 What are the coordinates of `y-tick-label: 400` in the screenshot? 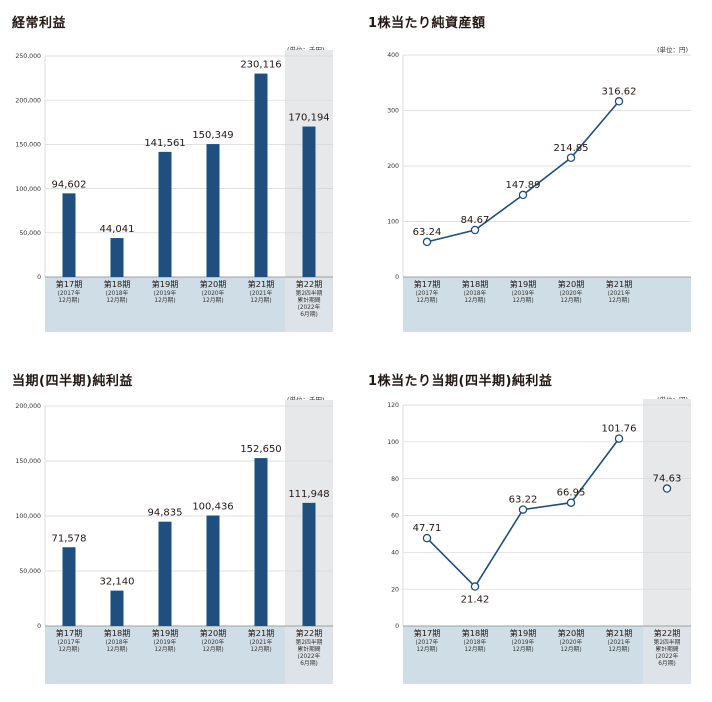 It's located at (393, 55).